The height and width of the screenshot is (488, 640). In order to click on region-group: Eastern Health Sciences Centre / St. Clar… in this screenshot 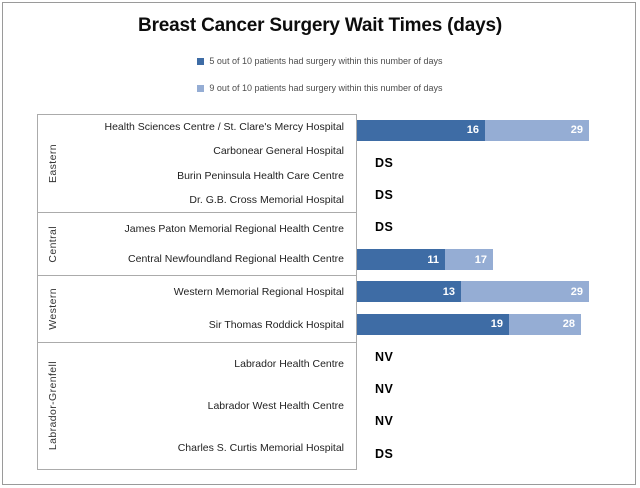, I will do `click(197, 164)`.